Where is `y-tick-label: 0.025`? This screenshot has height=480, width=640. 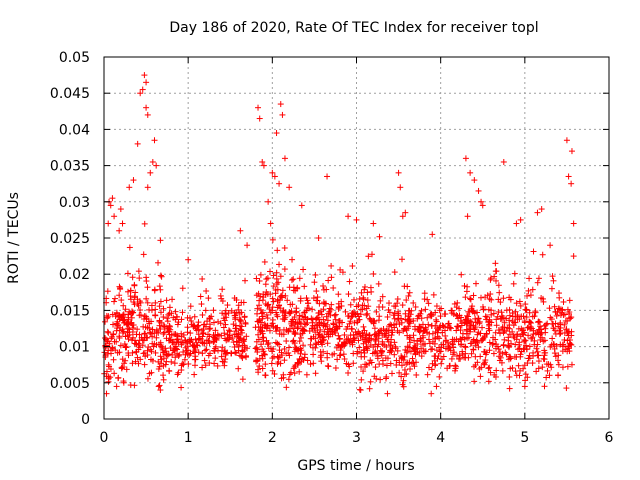
y-tick-label: 0.025 is located at coordinates (70, 239).